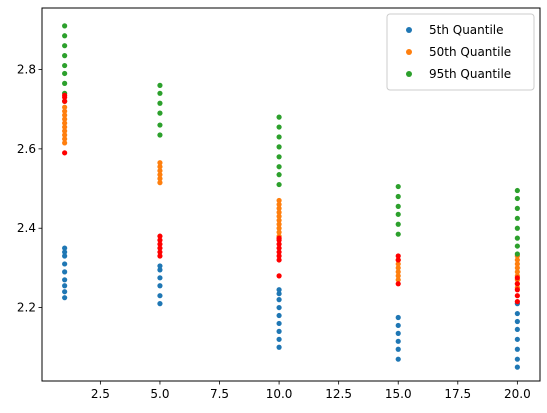 This screenshot has height=413, width=547. Describe the element at coordinates (29, 189) in the screenshot. I see `y-axis: 2.2 2.4 2.6 2.8` at that location.